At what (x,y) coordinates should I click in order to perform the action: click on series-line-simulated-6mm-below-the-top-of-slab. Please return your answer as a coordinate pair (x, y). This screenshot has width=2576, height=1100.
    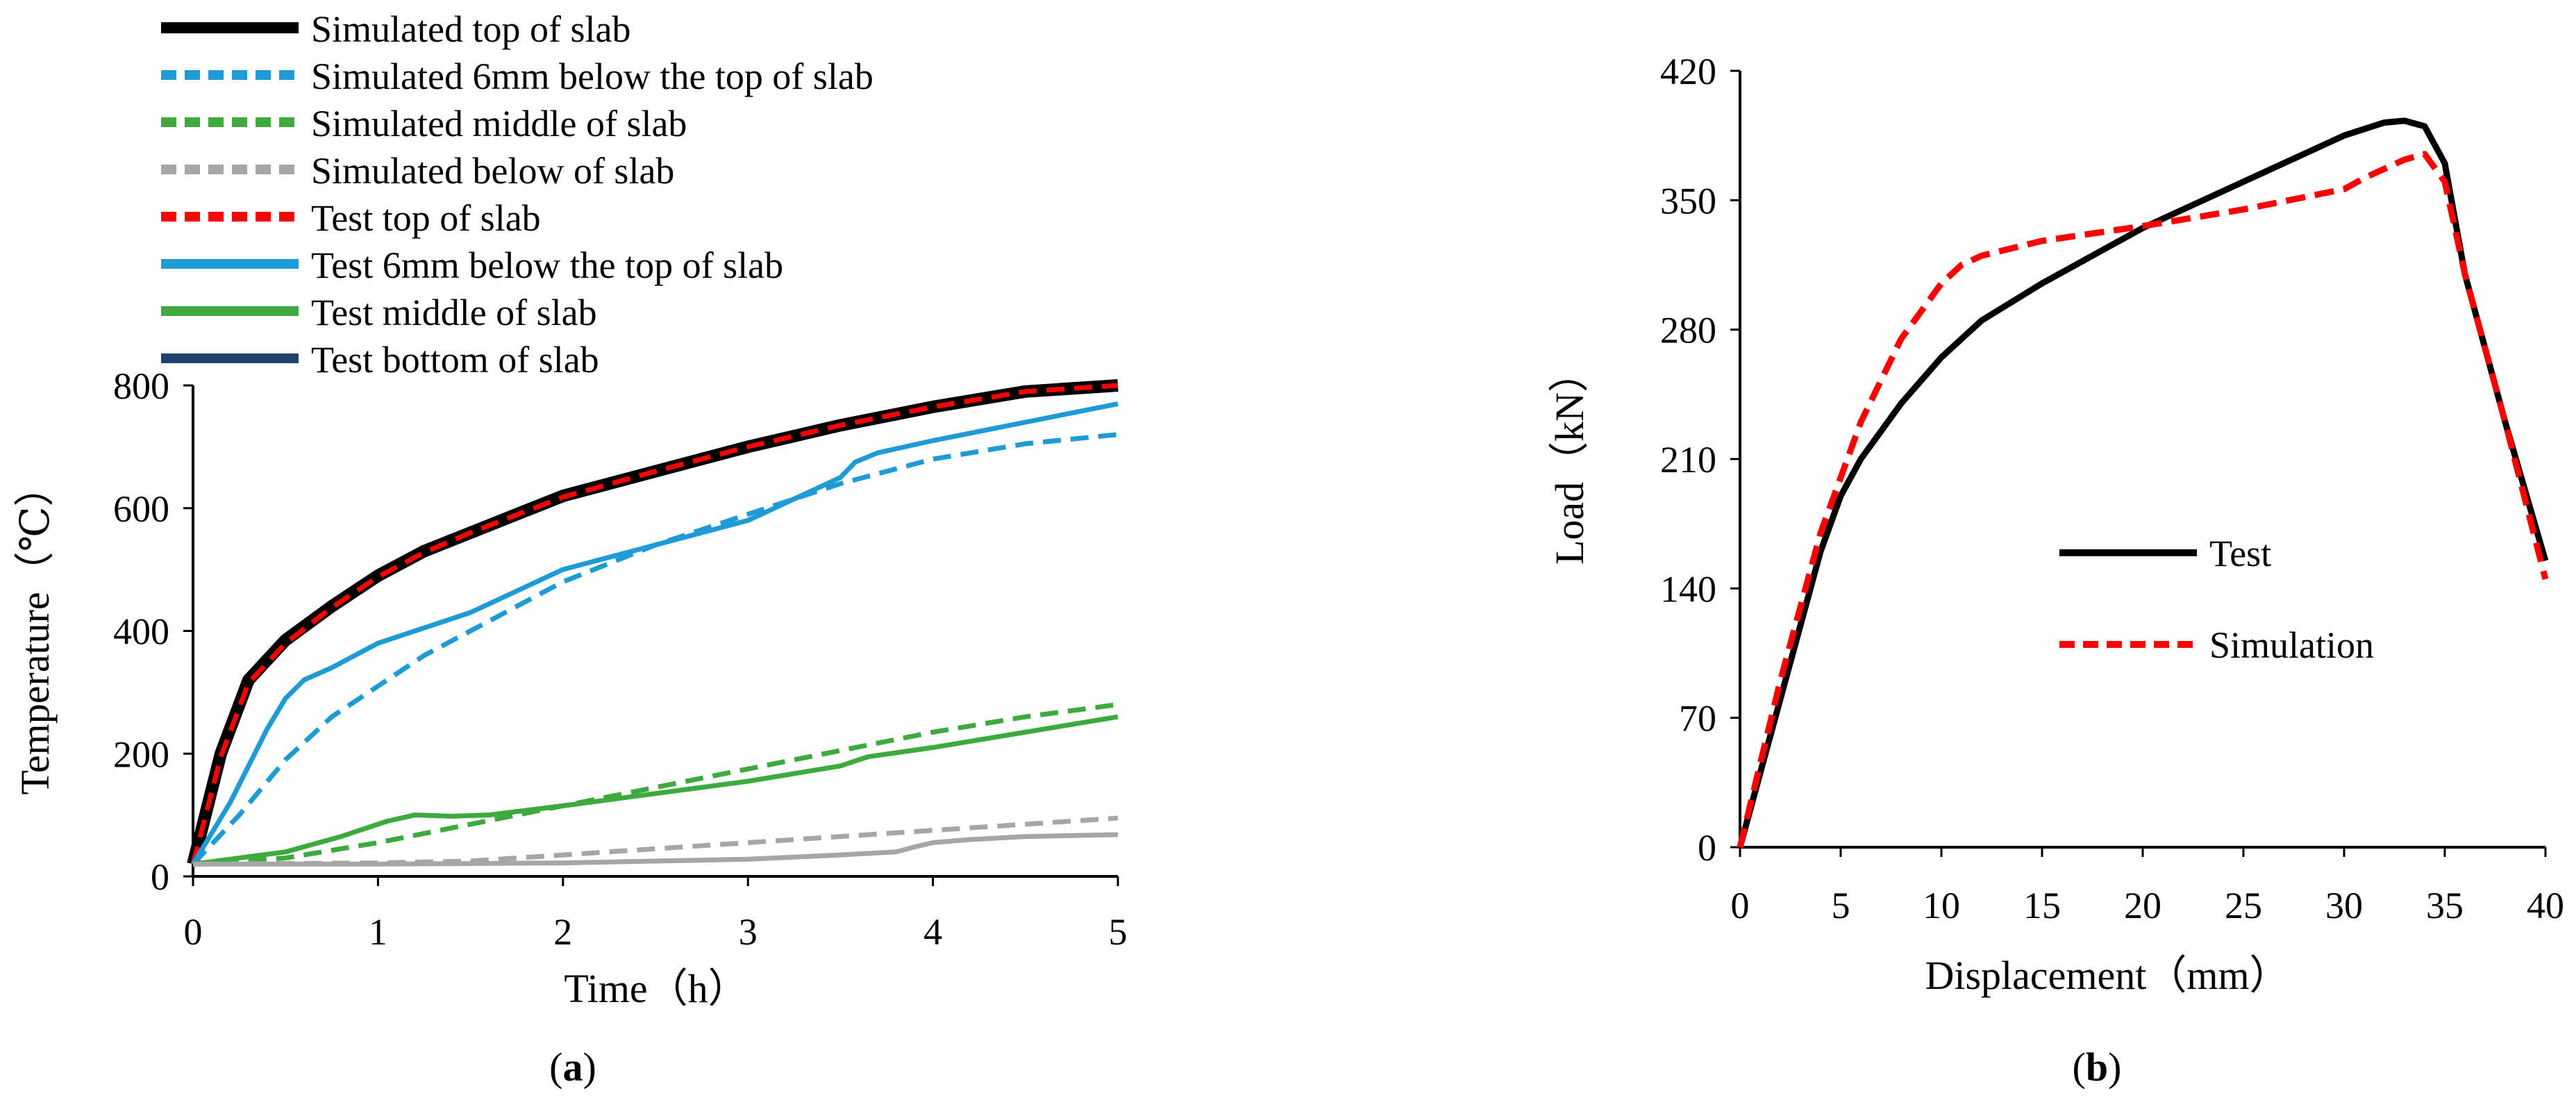
    Looking at the image, I should click on (655, 649).